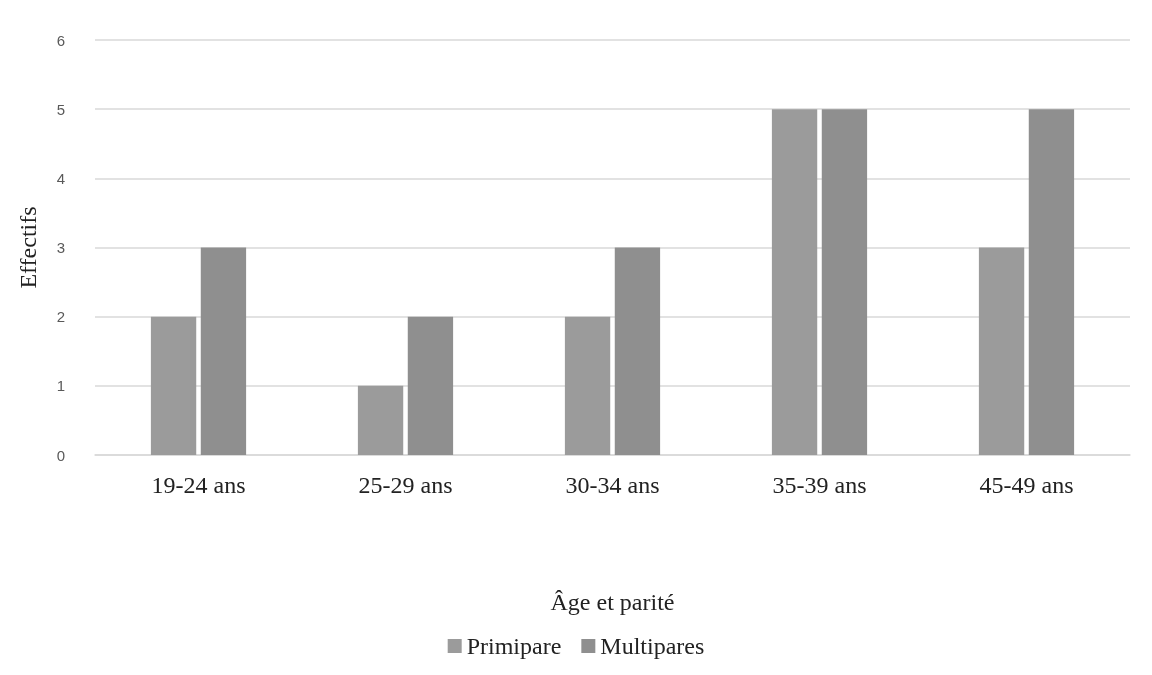 The image size is (1152, 675). I want to click on y-tick-label: 0, so click(60, 455).